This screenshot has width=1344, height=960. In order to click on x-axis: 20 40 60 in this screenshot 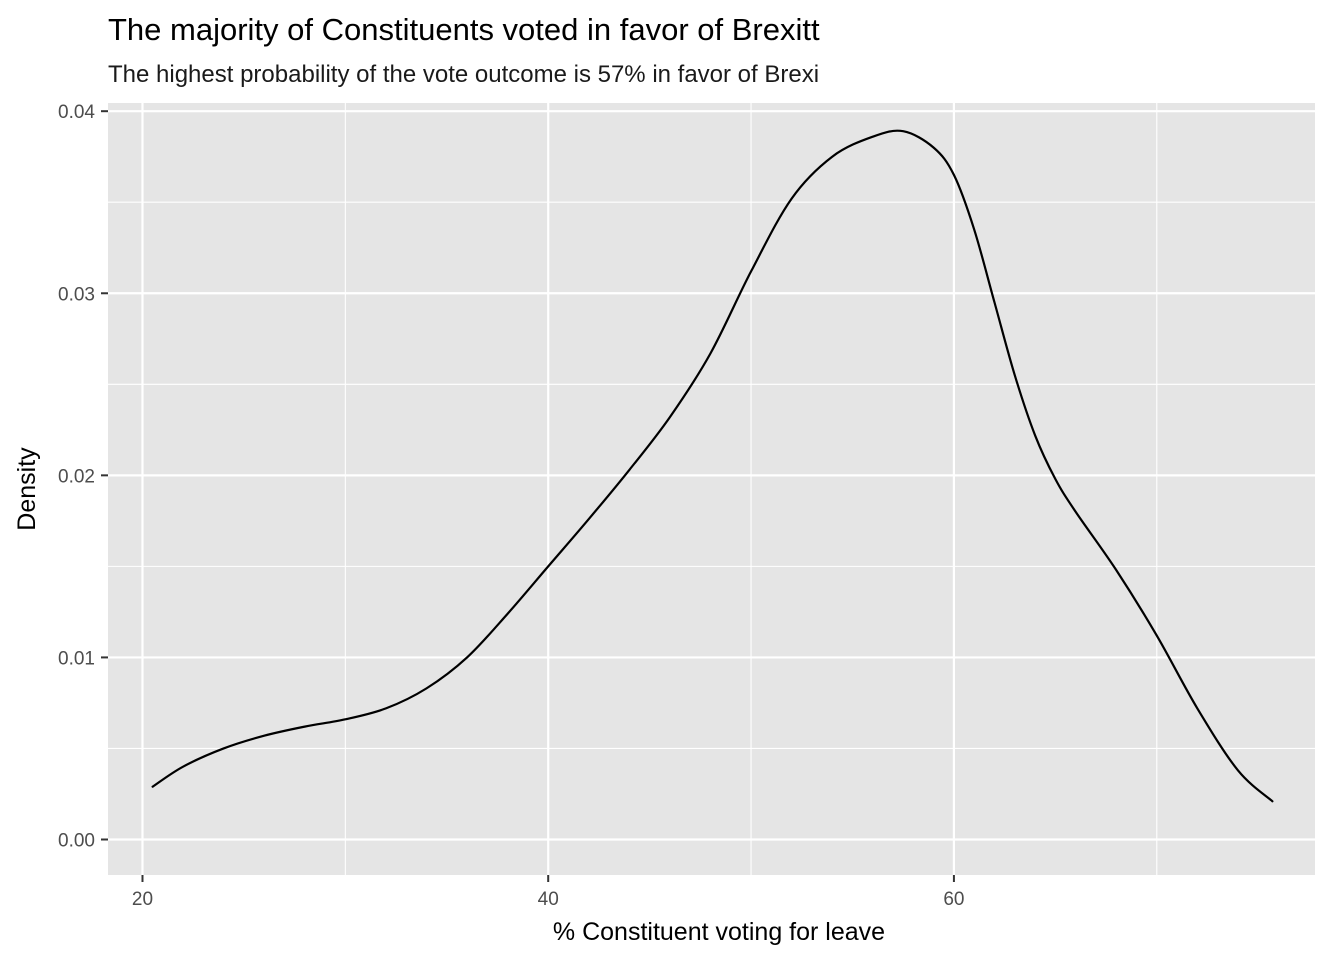, I will do `click(548, 892)`.